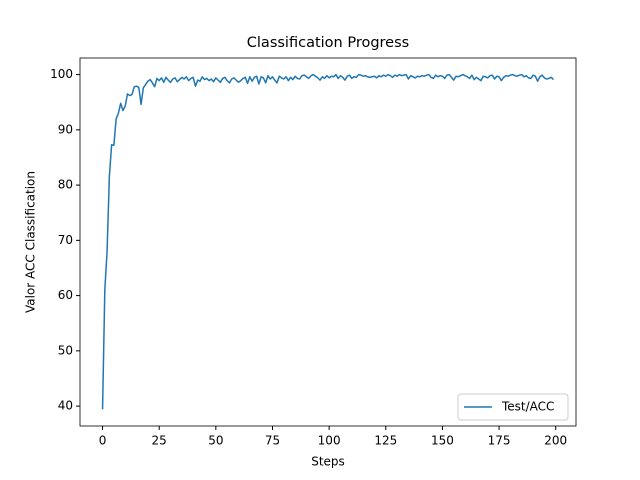  What do you see at coordinates (329, 441) in the screenshot?
I see `x-tick-label: 100` at bounding box center [329, 441].